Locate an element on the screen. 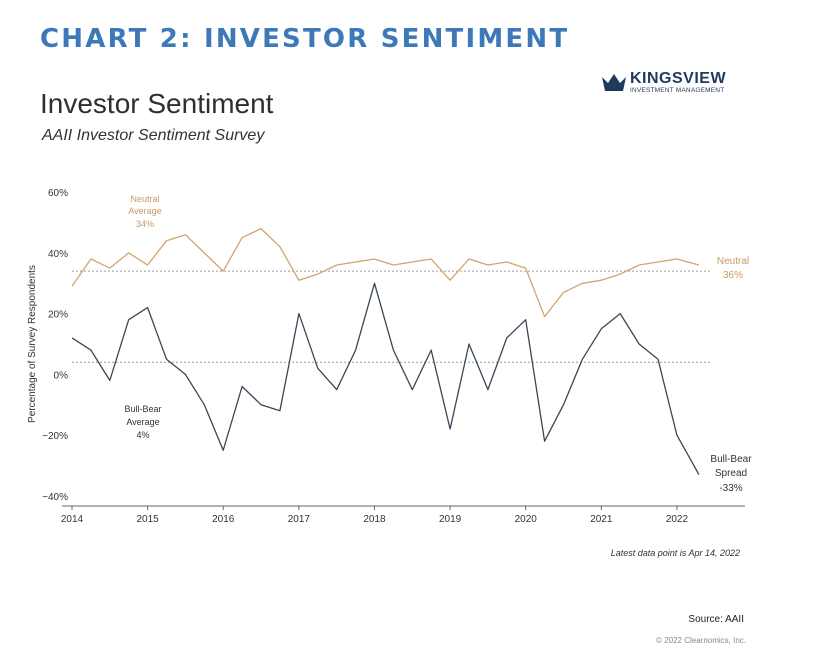  x-tick-label: 2018 is located at coordinates (374, 519).